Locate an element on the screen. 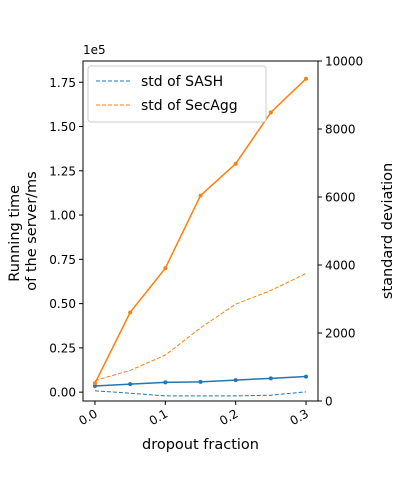 This screenshot has width=400, height=504. left-axis-label-line-1: Running time is located at coordinates (15, 233).